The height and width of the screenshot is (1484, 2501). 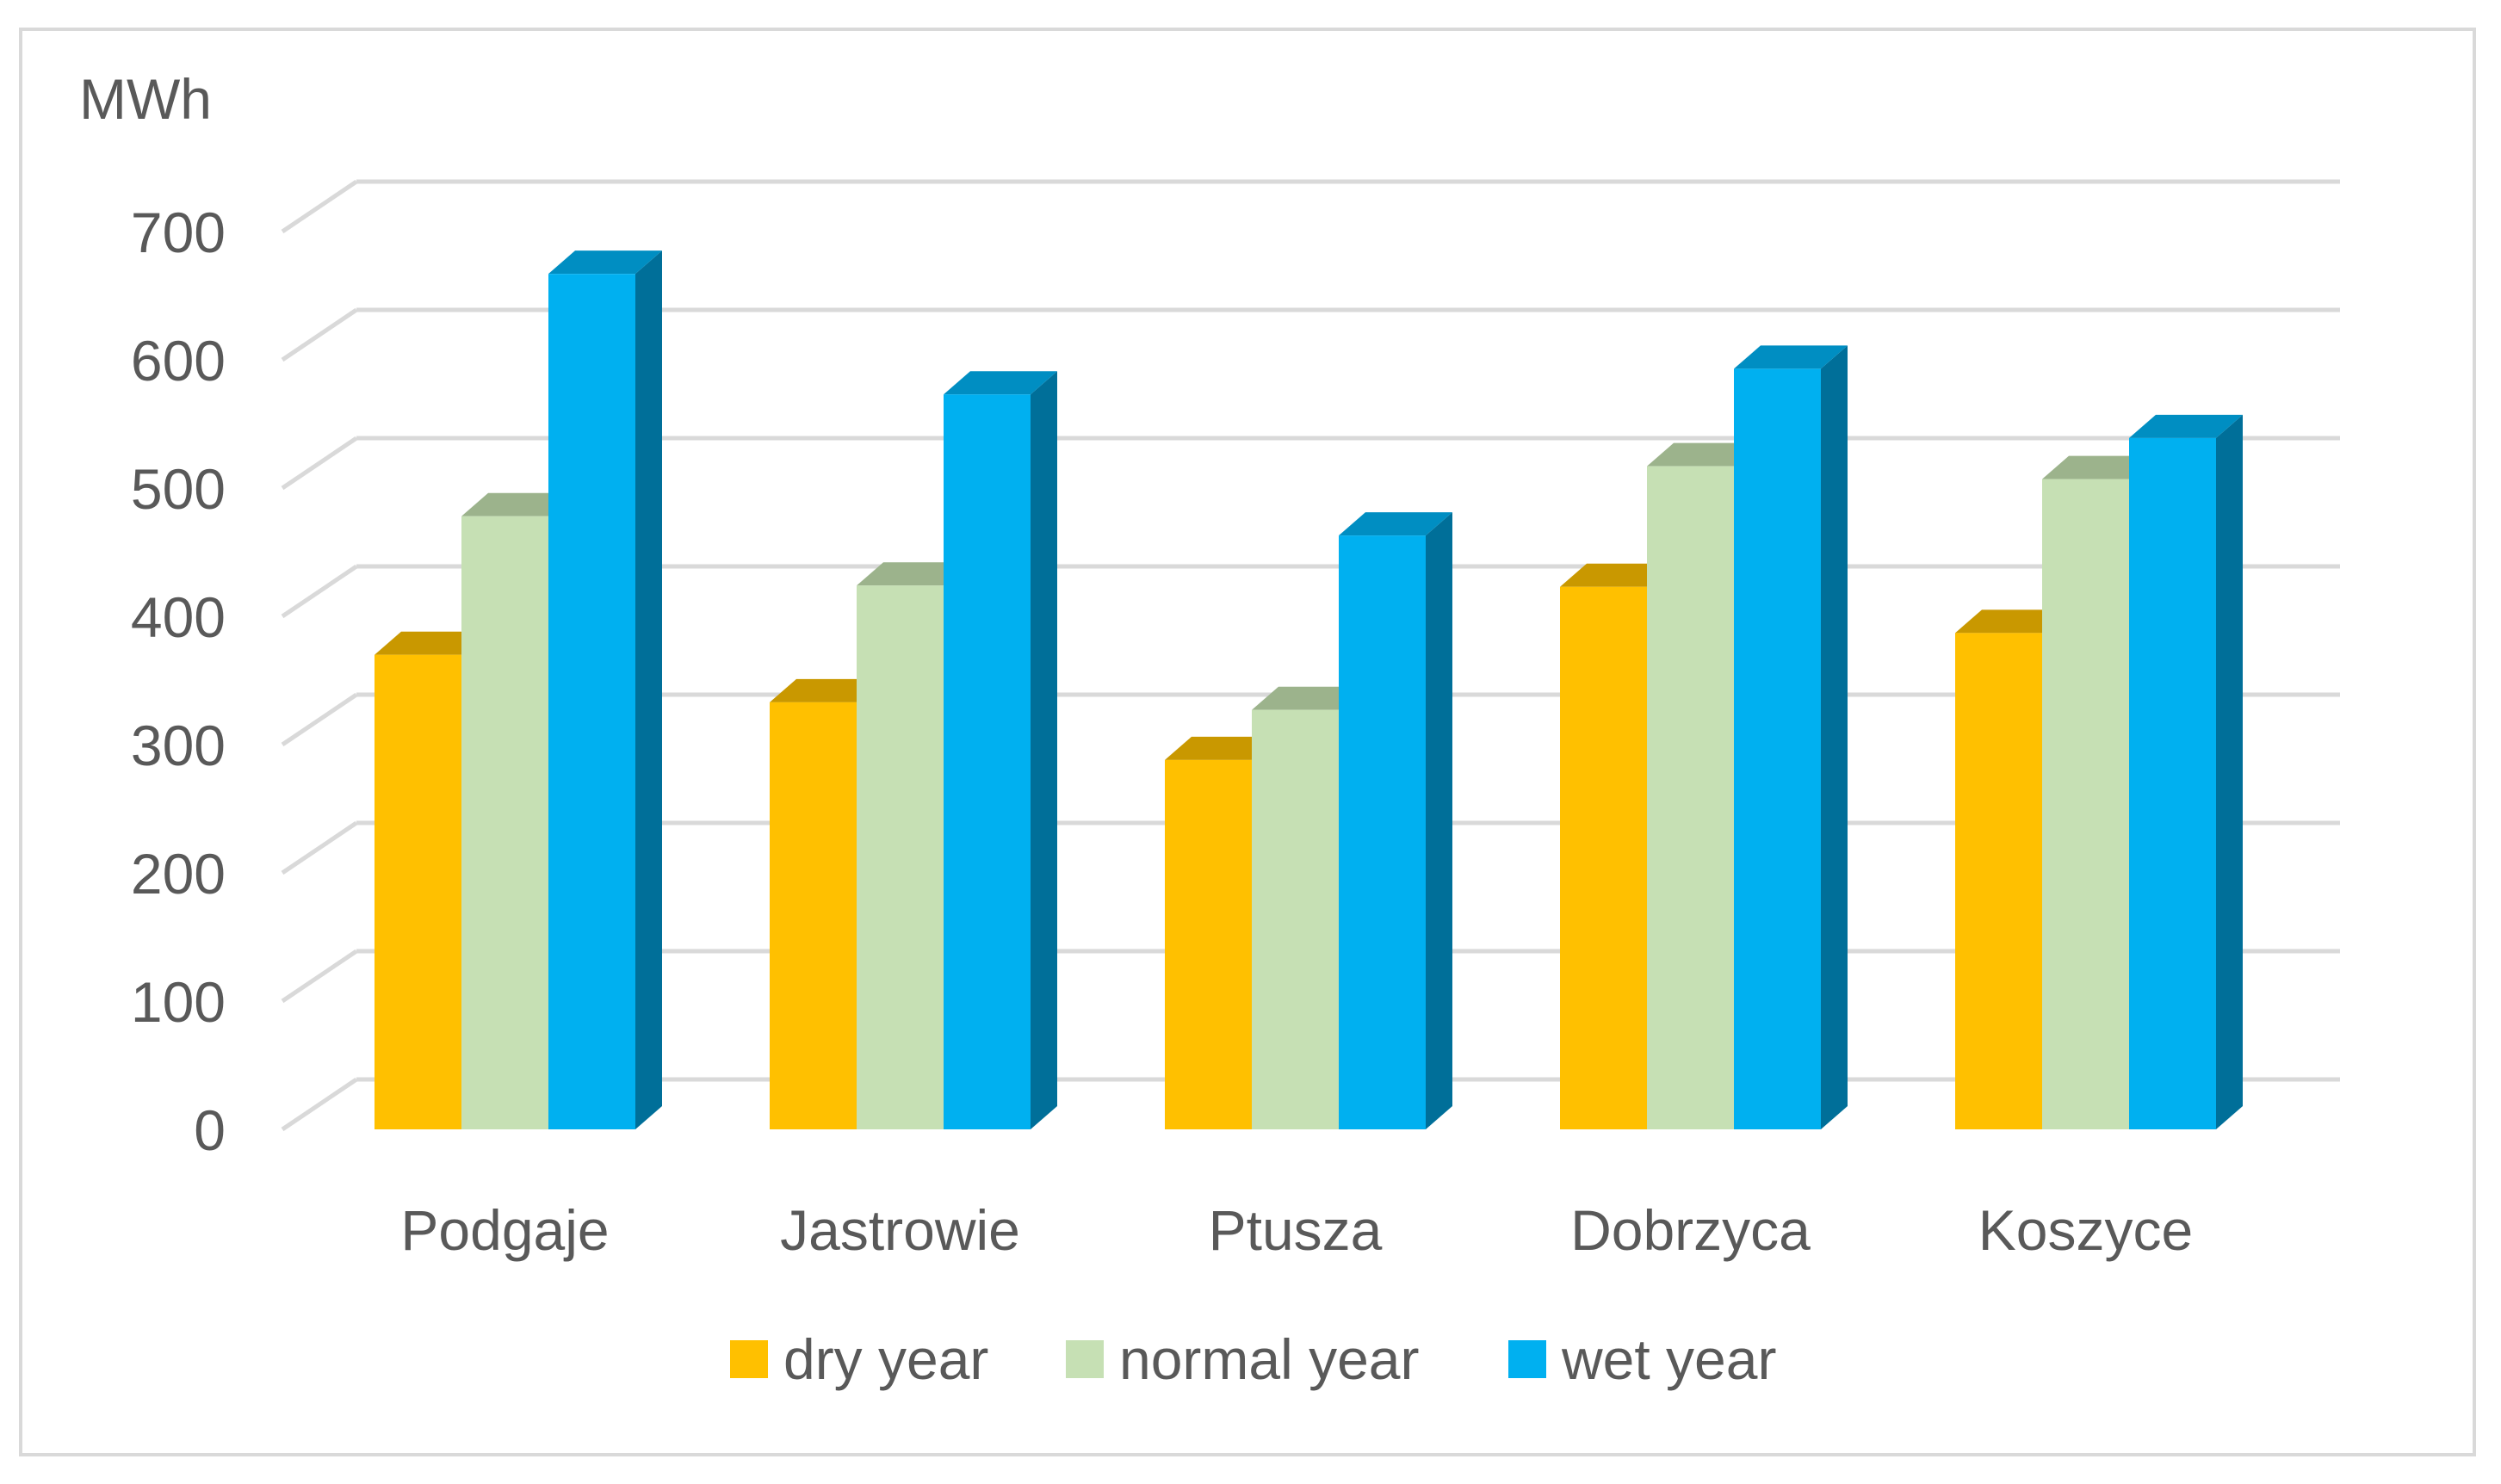 What do you see at coordinates (900, 1230) in the screenshot?
I see `x-tick-label: Jastrowie` at bounding box center [900, 1230].